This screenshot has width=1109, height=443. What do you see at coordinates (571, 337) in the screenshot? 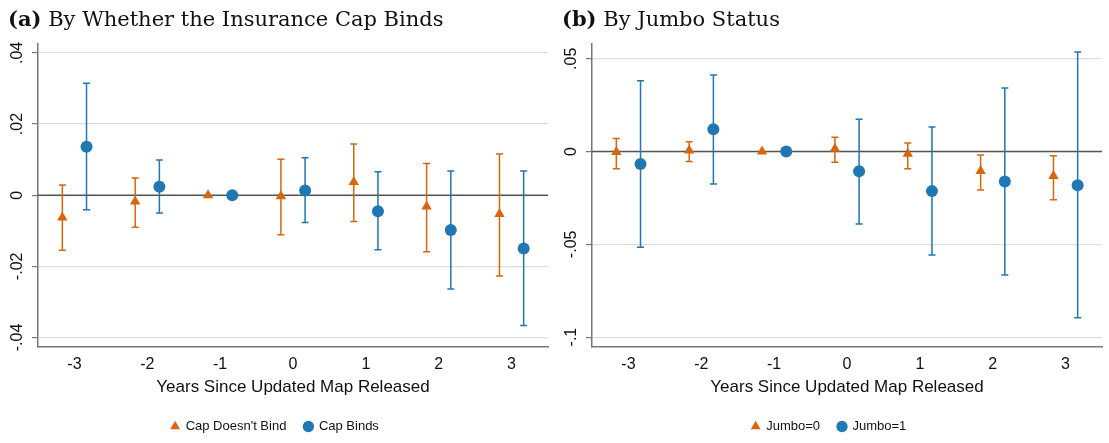
I see `y-tick-label: -.1` at bounding box center [571, 337].